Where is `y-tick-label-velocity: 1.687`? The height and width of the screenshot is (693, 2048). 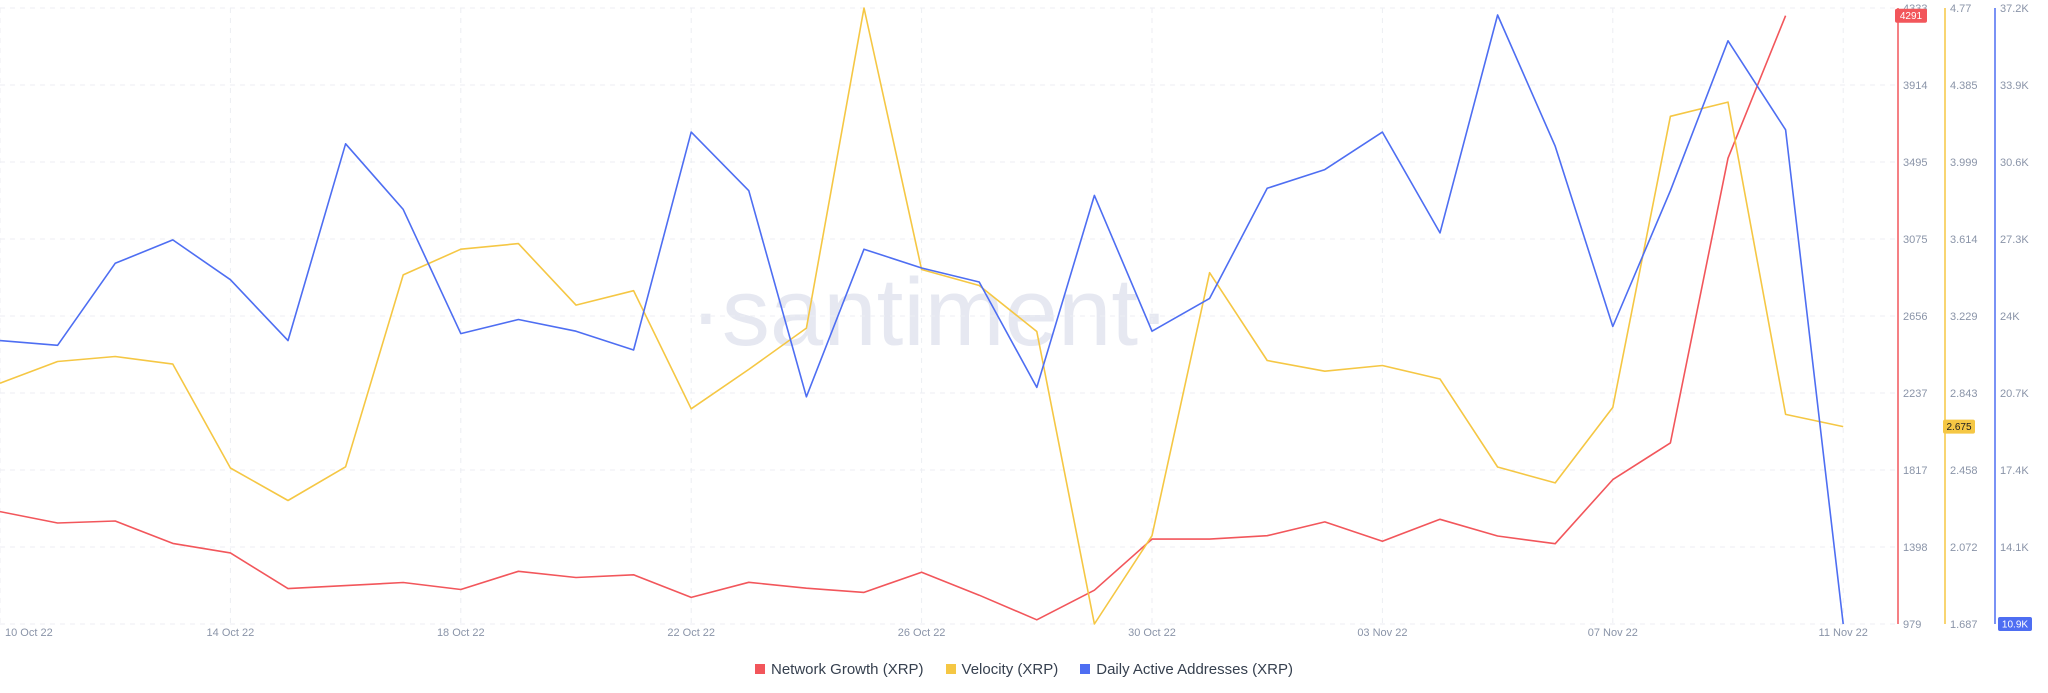 y-tick-label-velocity: 1.687 is located at coordinates (1964, 625).